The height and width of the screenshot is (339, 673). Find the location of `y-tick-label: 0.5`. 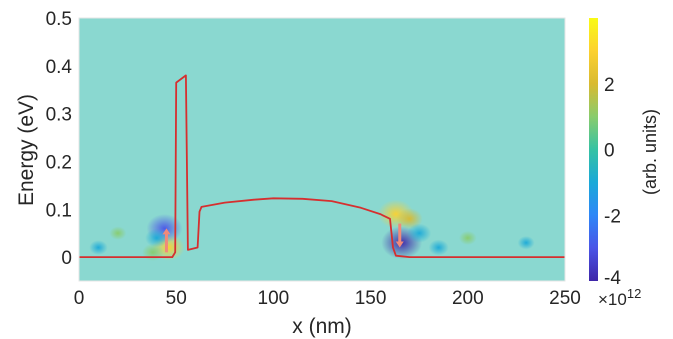

y-tick-label: 0.5 is located at coordinates (59, 19).